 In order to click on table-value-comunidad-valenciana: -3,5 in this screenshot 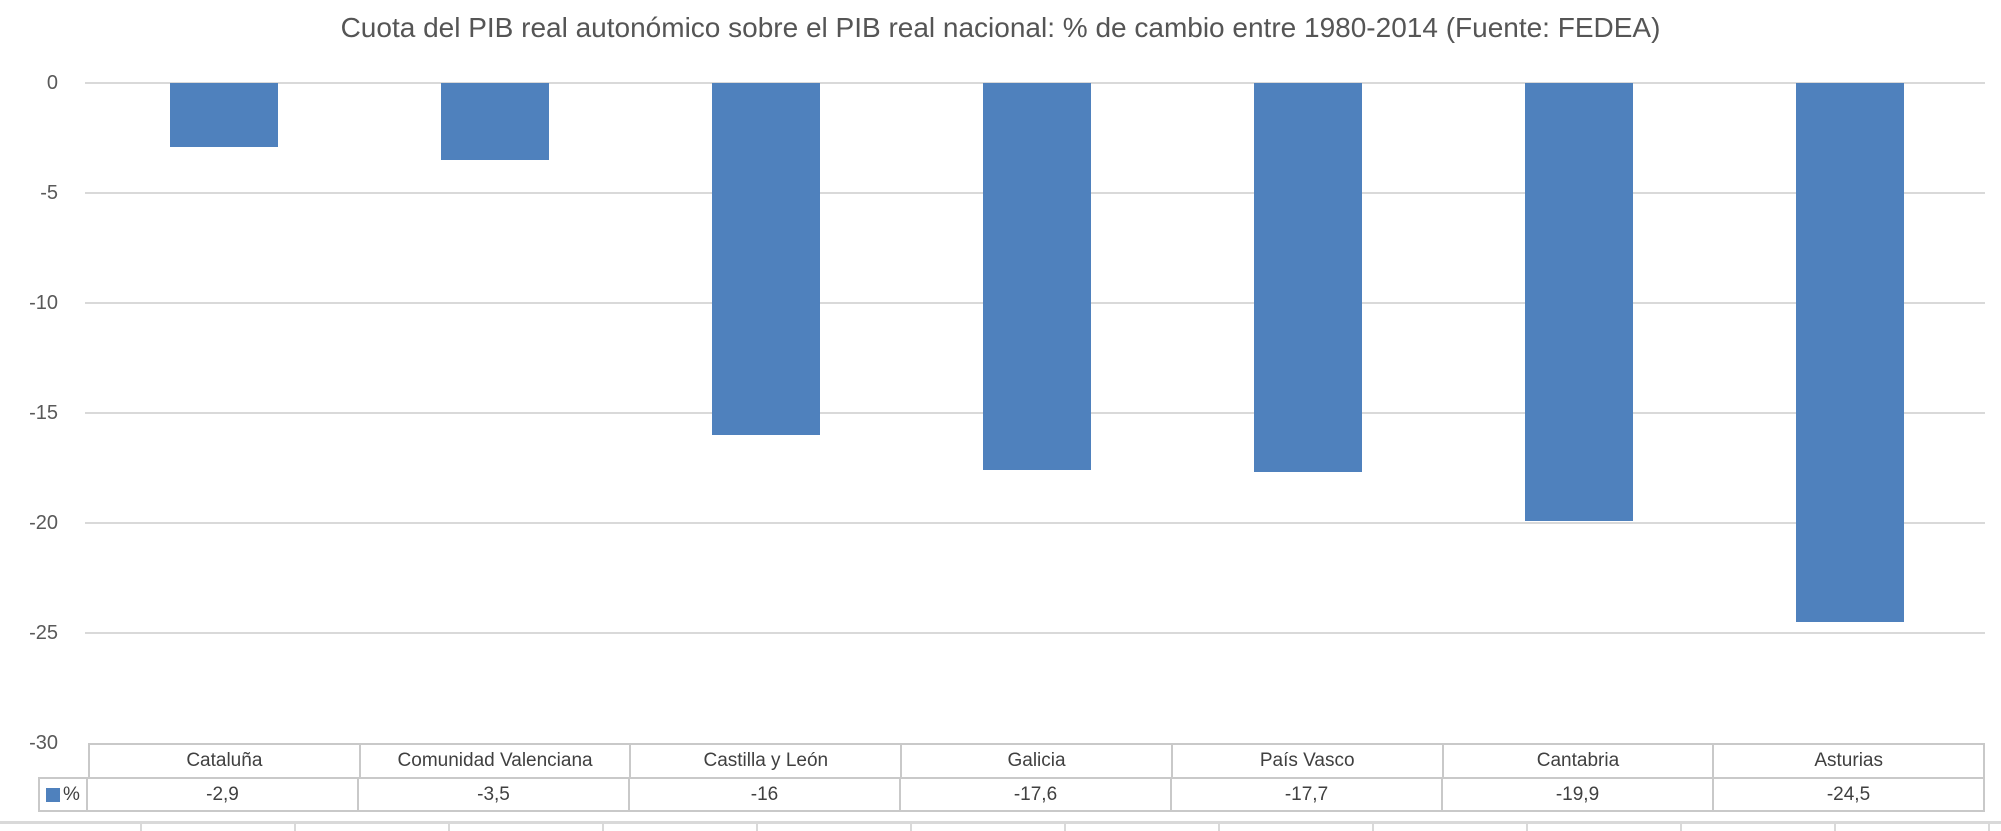, I will do `click(494, 794)`.